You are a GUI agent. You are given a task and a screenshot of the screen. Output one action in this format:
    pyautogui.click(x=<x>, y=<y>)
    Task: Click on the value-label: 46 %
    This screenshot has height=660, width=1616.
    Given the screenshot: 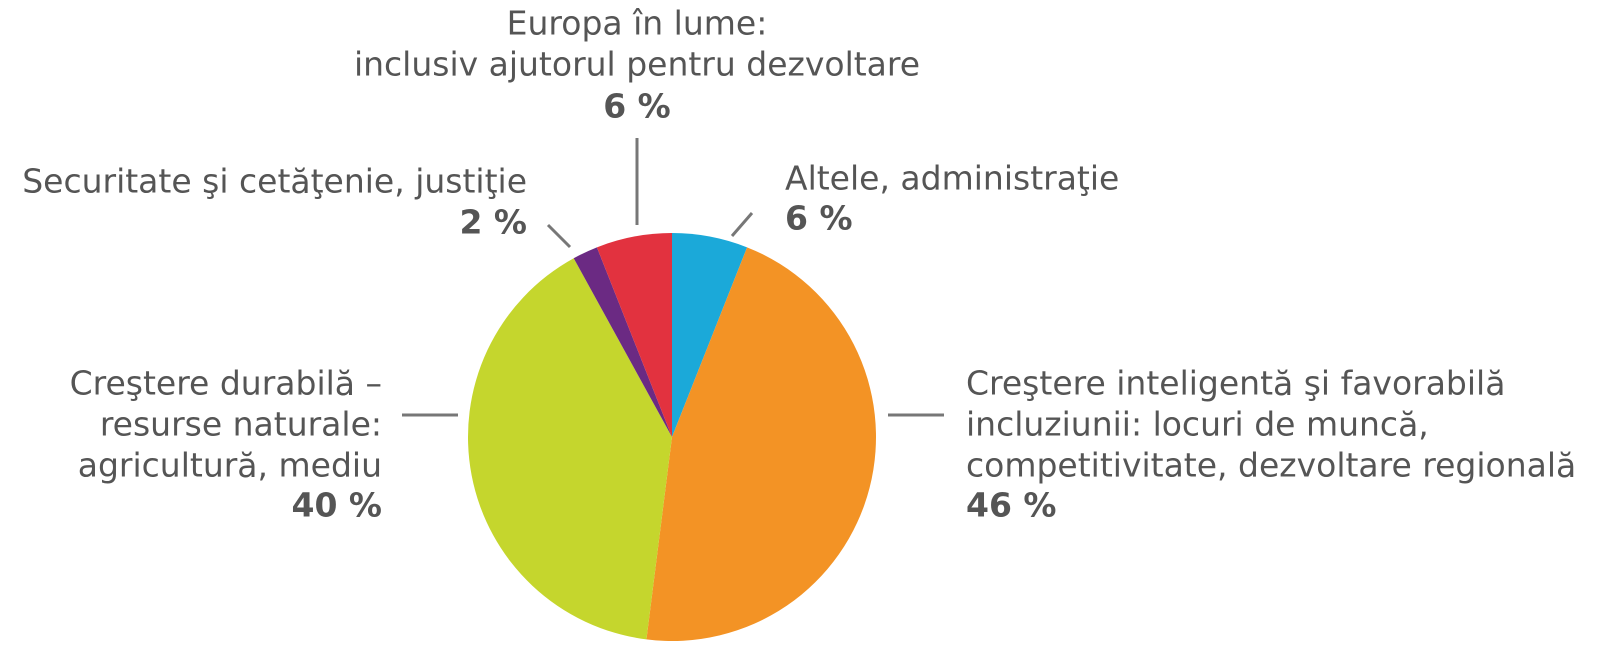 What is the action you would take?
    pyautogui.click(x=1011, y=505)
    